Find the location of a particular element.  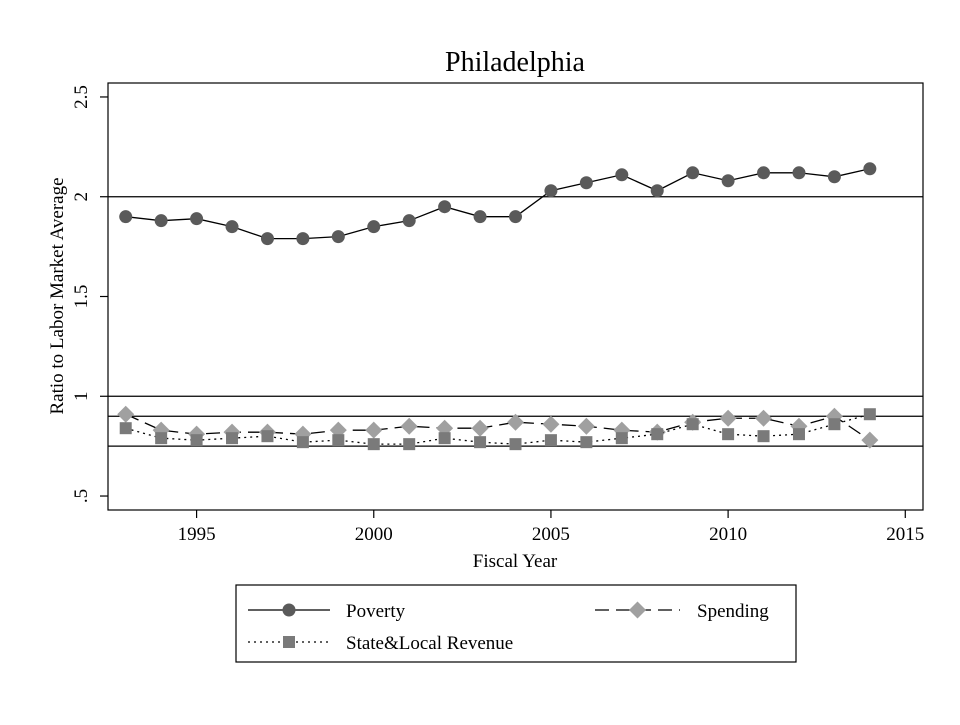

y-tick-label: 1 is located at coordinates (81, 397).